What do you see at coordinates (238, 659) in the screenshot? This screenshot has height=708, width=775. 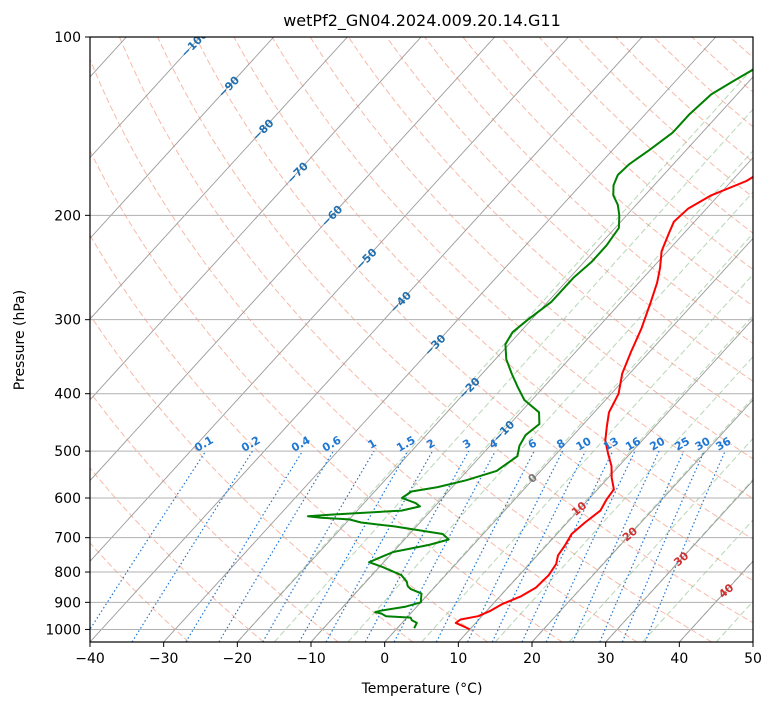 I see `x-tick-label: −20` at bounding box center [238, 659].